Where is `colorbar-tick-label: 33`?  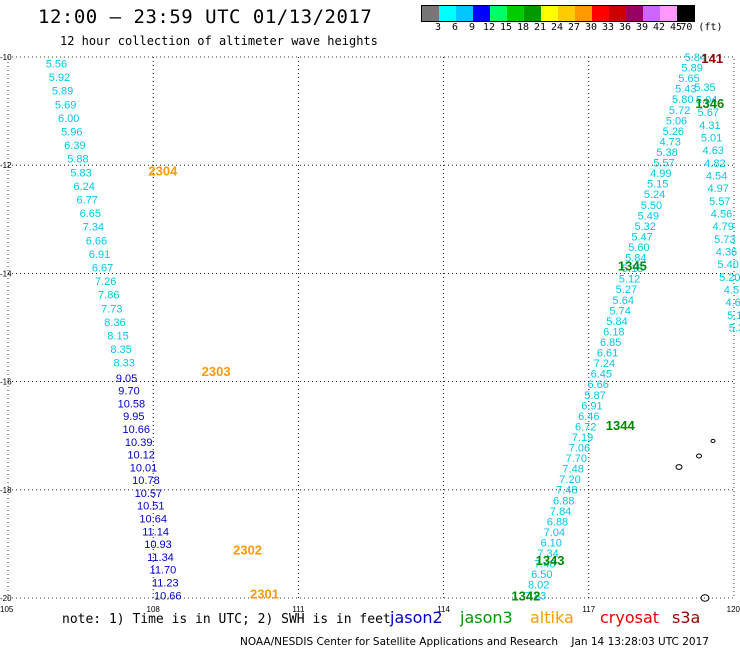
colorbar-tick-label: 33 is located at coordinates (608, 27).